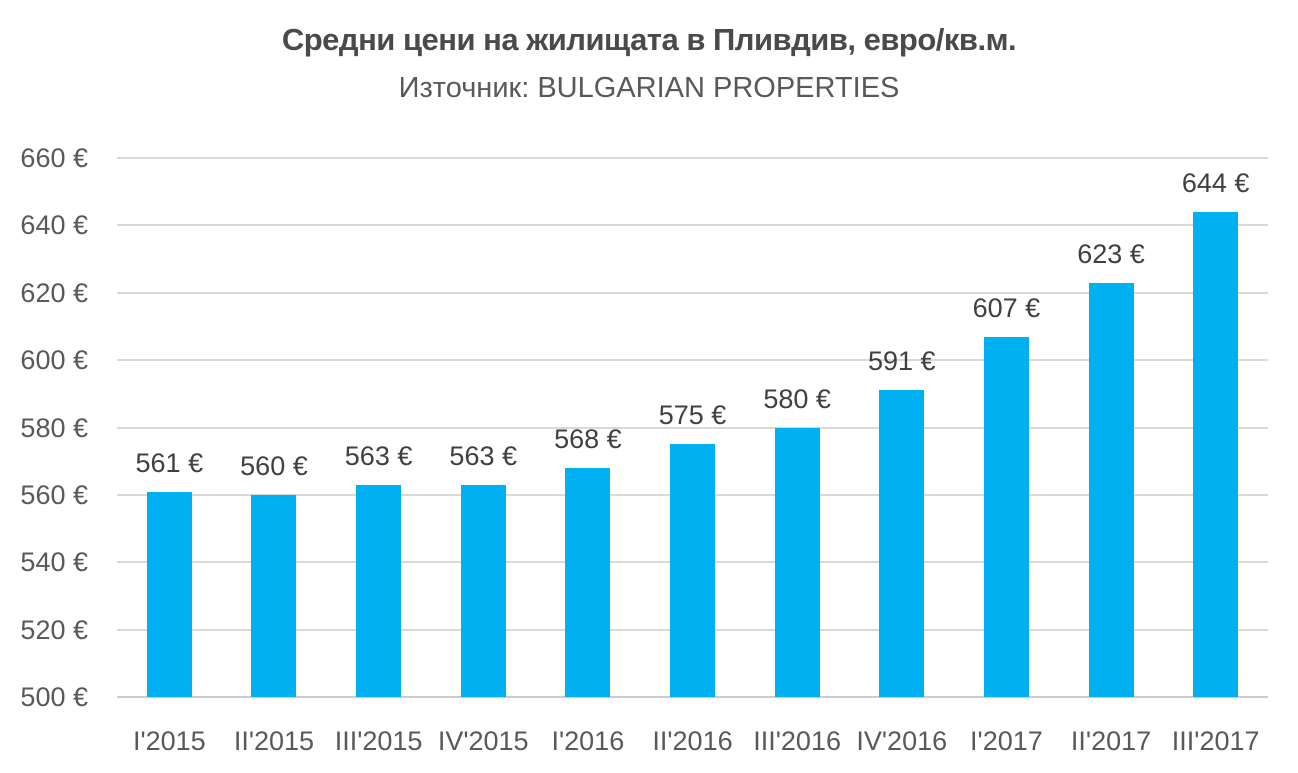  I want to click on y-axis-tick-label: 620 €, so click(54, 292).